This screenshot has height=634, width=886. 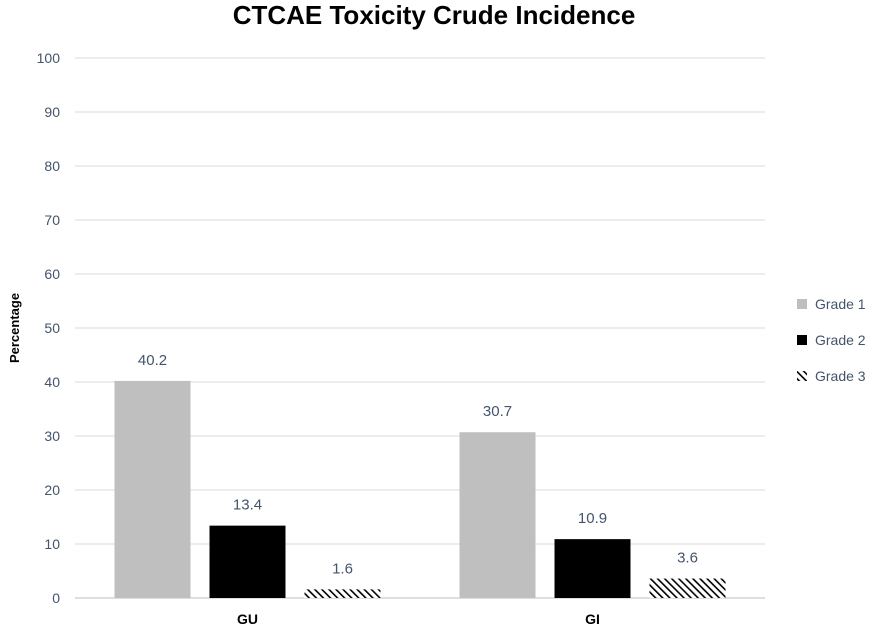 What do you see at coordinates (52, 490) in the screenshot?
I see `y-tick-label: 20` at bounding box center [52, 490].